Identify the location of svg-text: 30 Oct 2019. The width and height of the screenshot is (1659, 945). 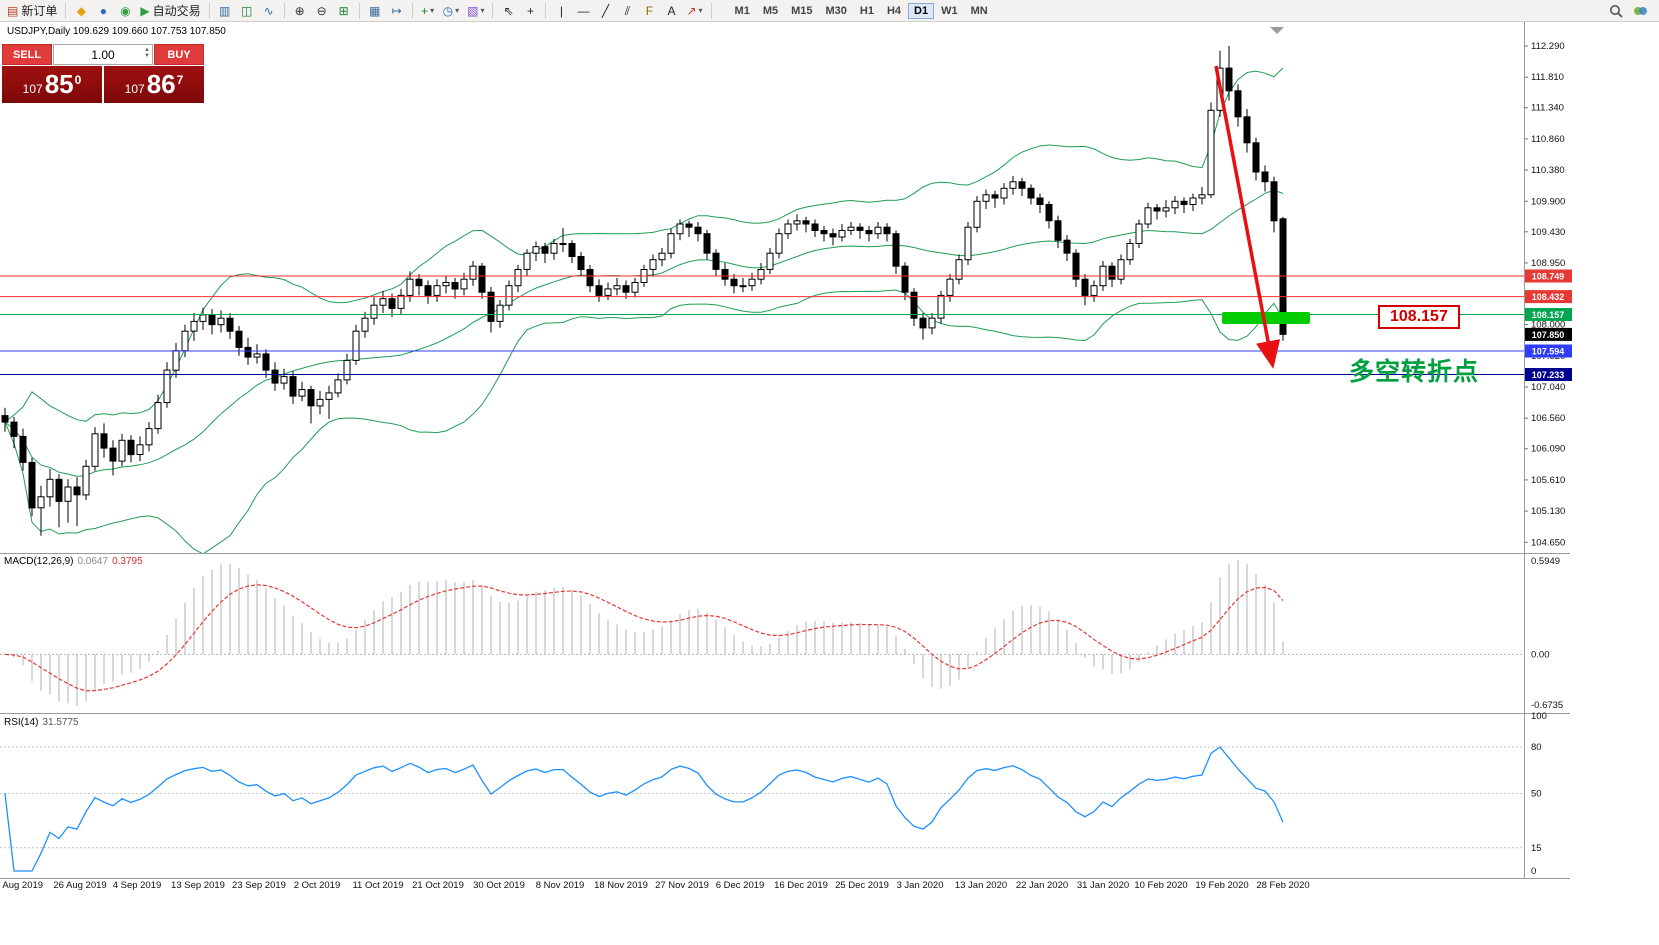
(499, 885).